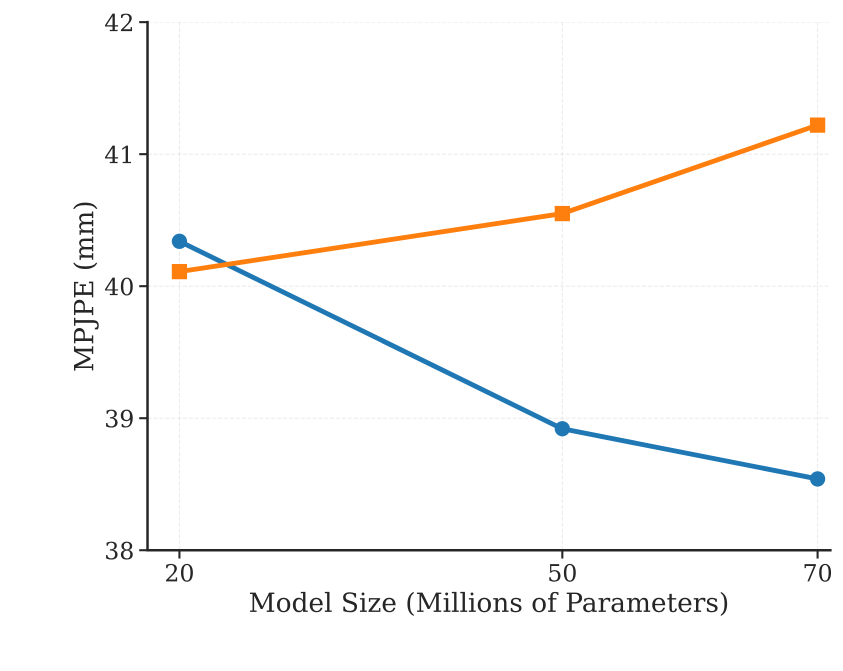 This screenshot has height=671, width=843. I want to click on y-tick-label: 39, so click(119, 419).